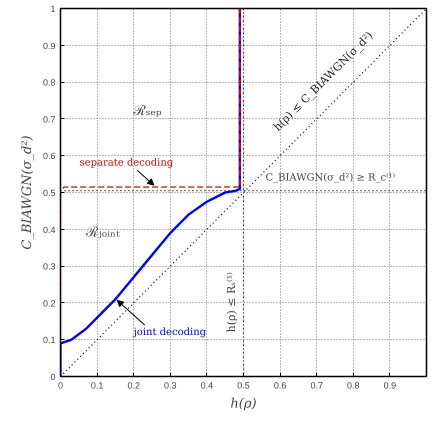  What do you see at coordinates (49, 267) in the screenshot?
I see `y-tick-label: 0.3` at bounding box center [49, 267].